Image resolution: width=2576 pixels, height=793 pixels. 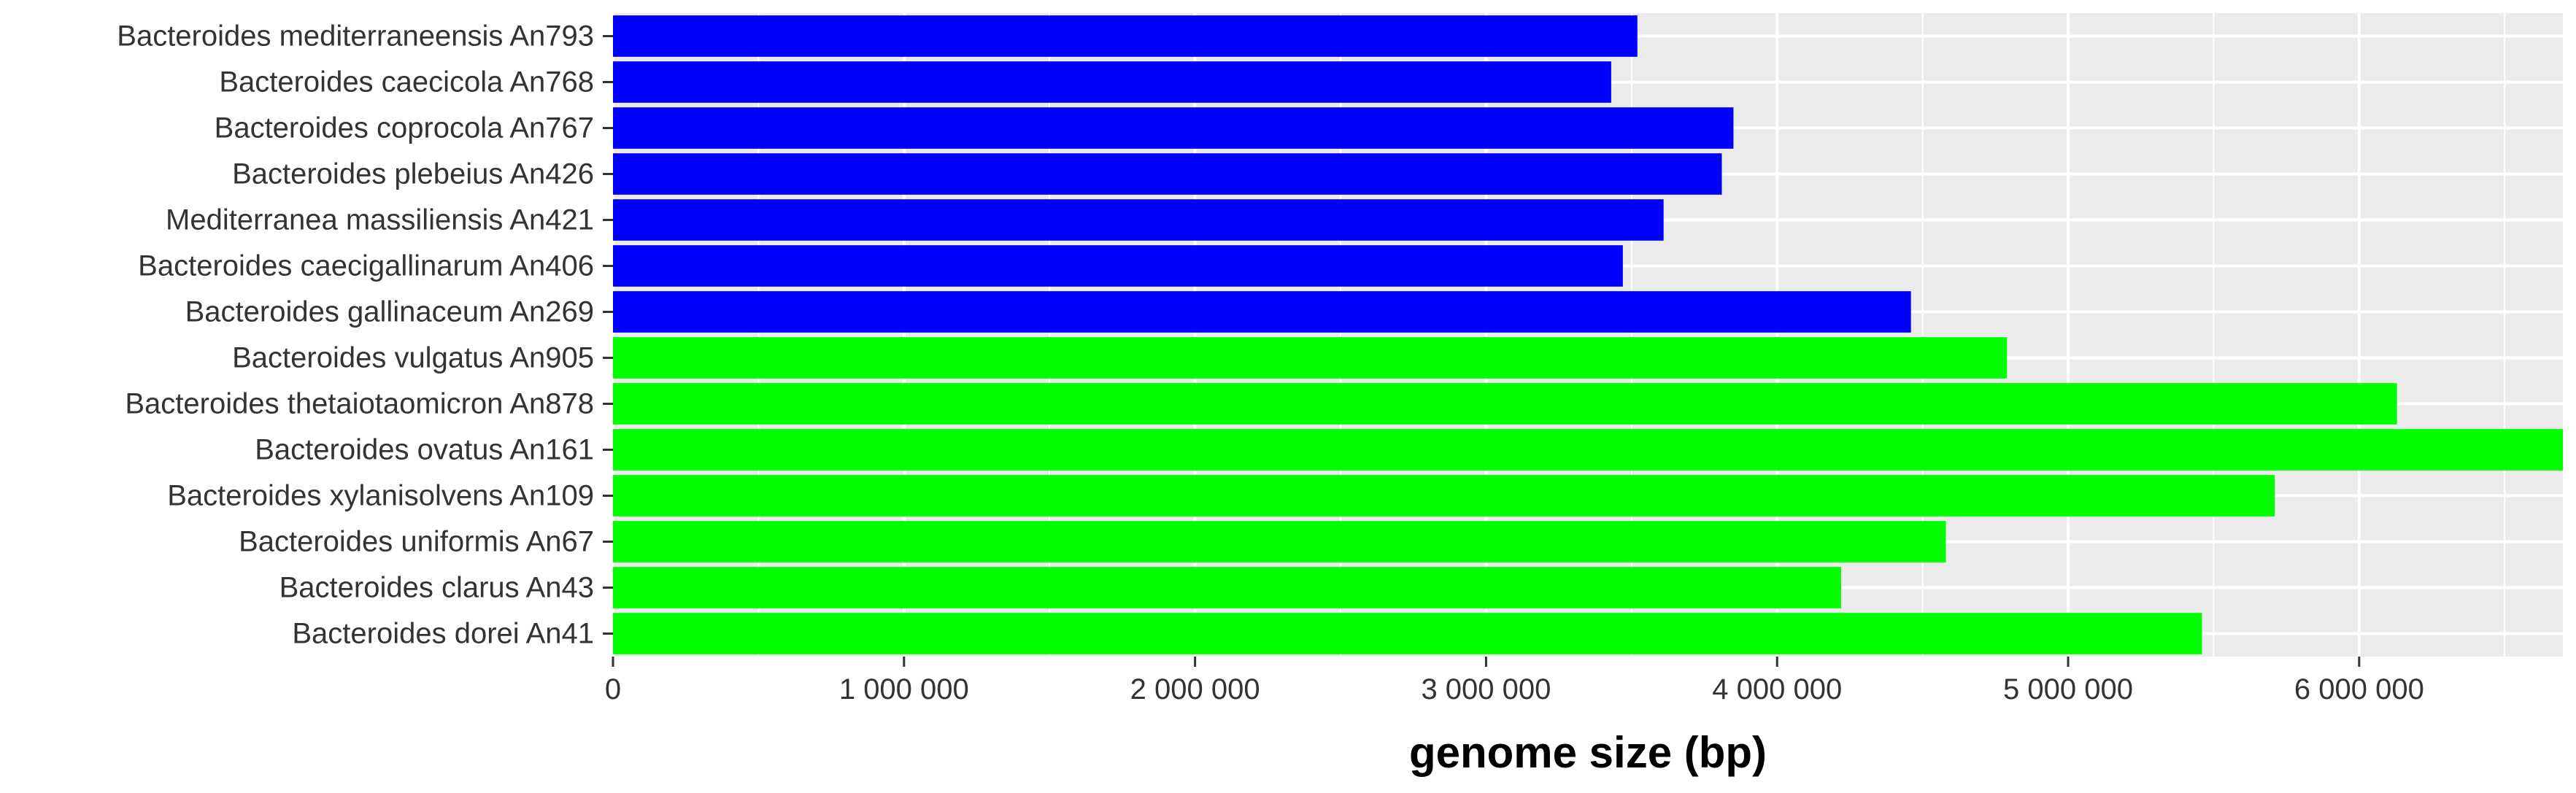 What do you see at coordinates (416, 542) in the screenshot?
I see `category-label: Bacteroides uniformis An67` at bounding box center [416, 542].